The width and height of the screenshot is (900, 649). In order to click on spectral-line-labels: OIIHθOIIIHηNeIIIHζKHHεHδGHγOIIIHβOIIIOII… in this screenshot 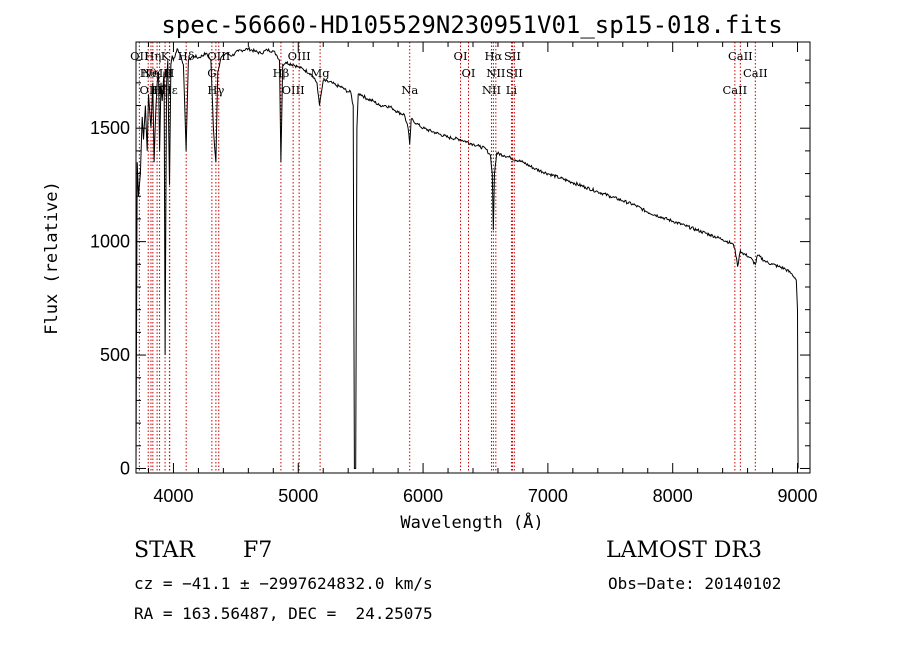, I will do `click(449, 73)`.